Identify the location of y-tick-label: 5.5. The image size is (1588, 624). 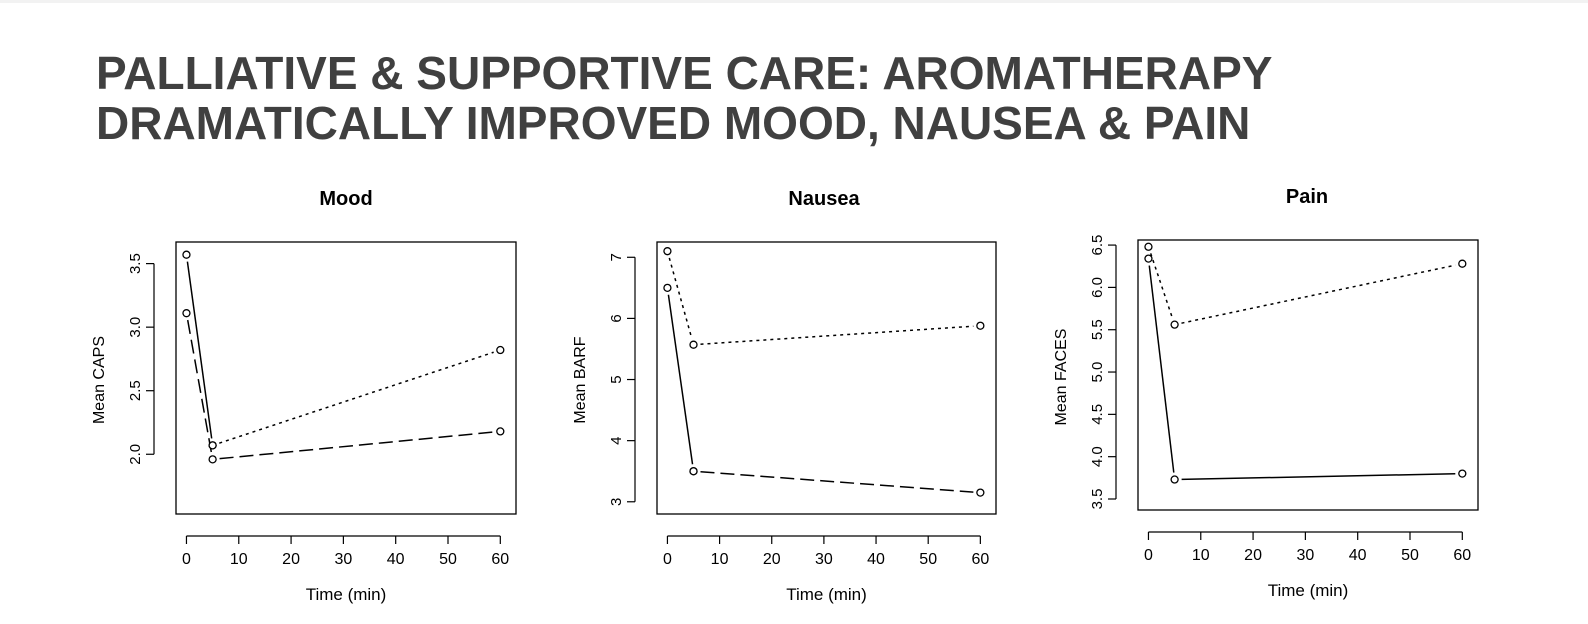
(1097, 329).